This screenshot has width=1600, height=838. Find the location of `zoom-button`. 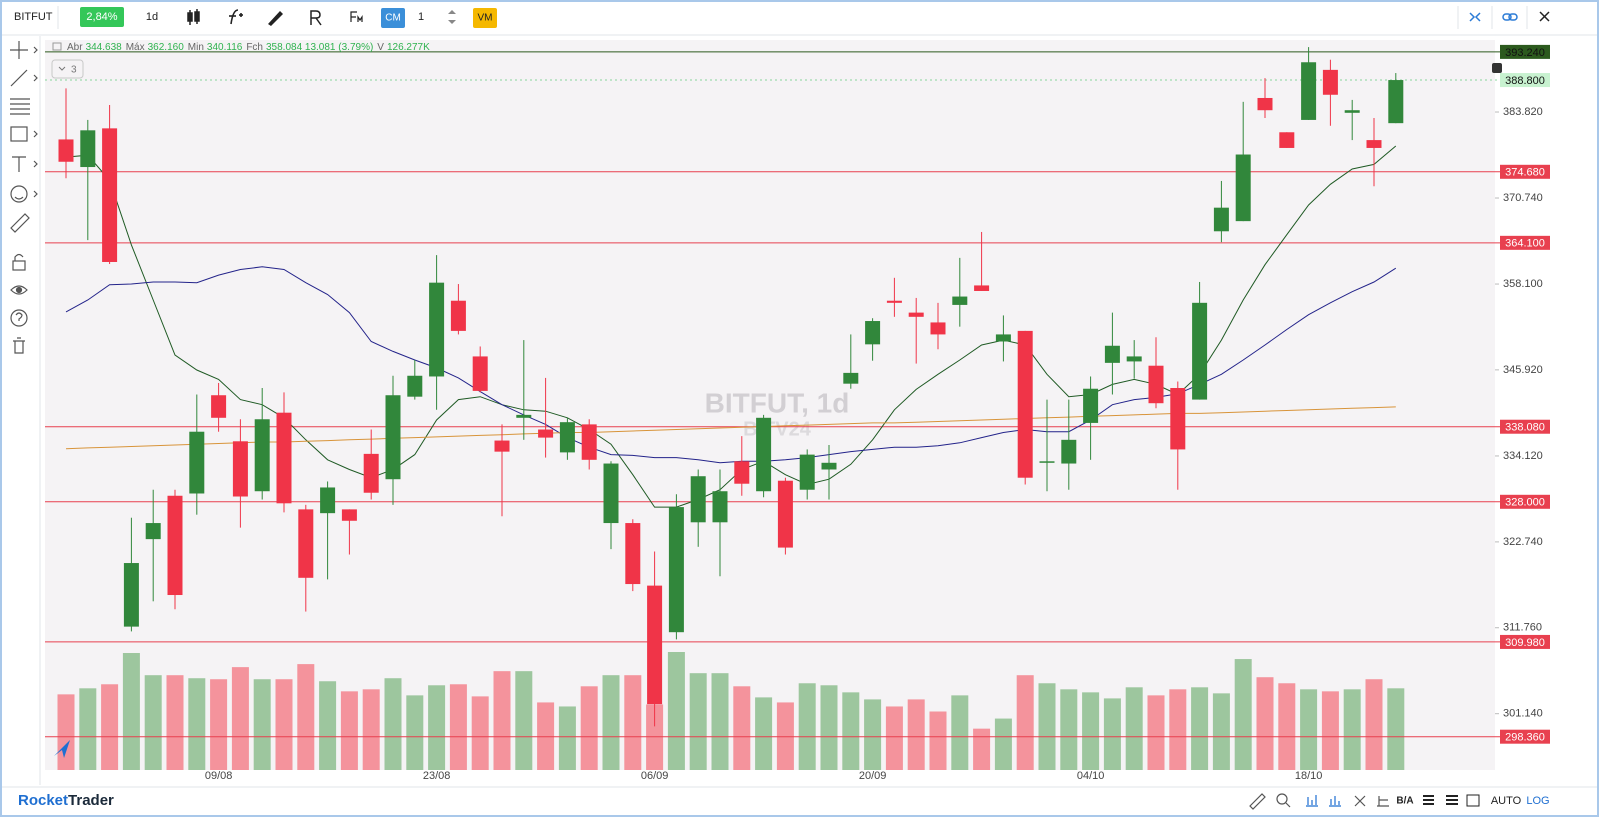

zoom-button is located at coordinates (1283, 800).